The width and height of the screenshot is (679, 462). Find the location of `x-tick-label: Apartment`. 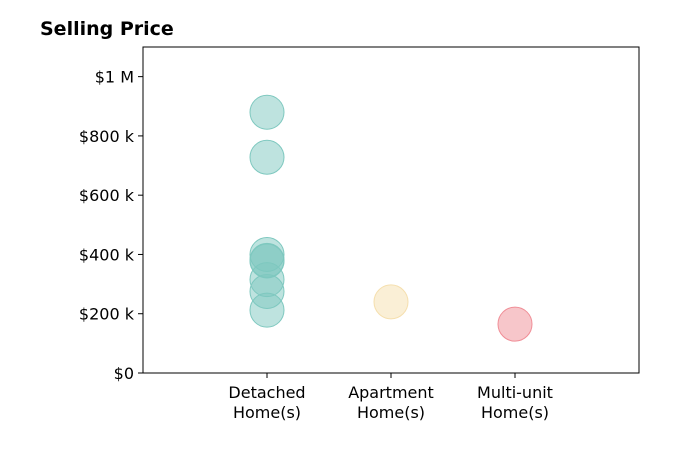

x-tick-label: Apartment is located at coordinates (391, 392).